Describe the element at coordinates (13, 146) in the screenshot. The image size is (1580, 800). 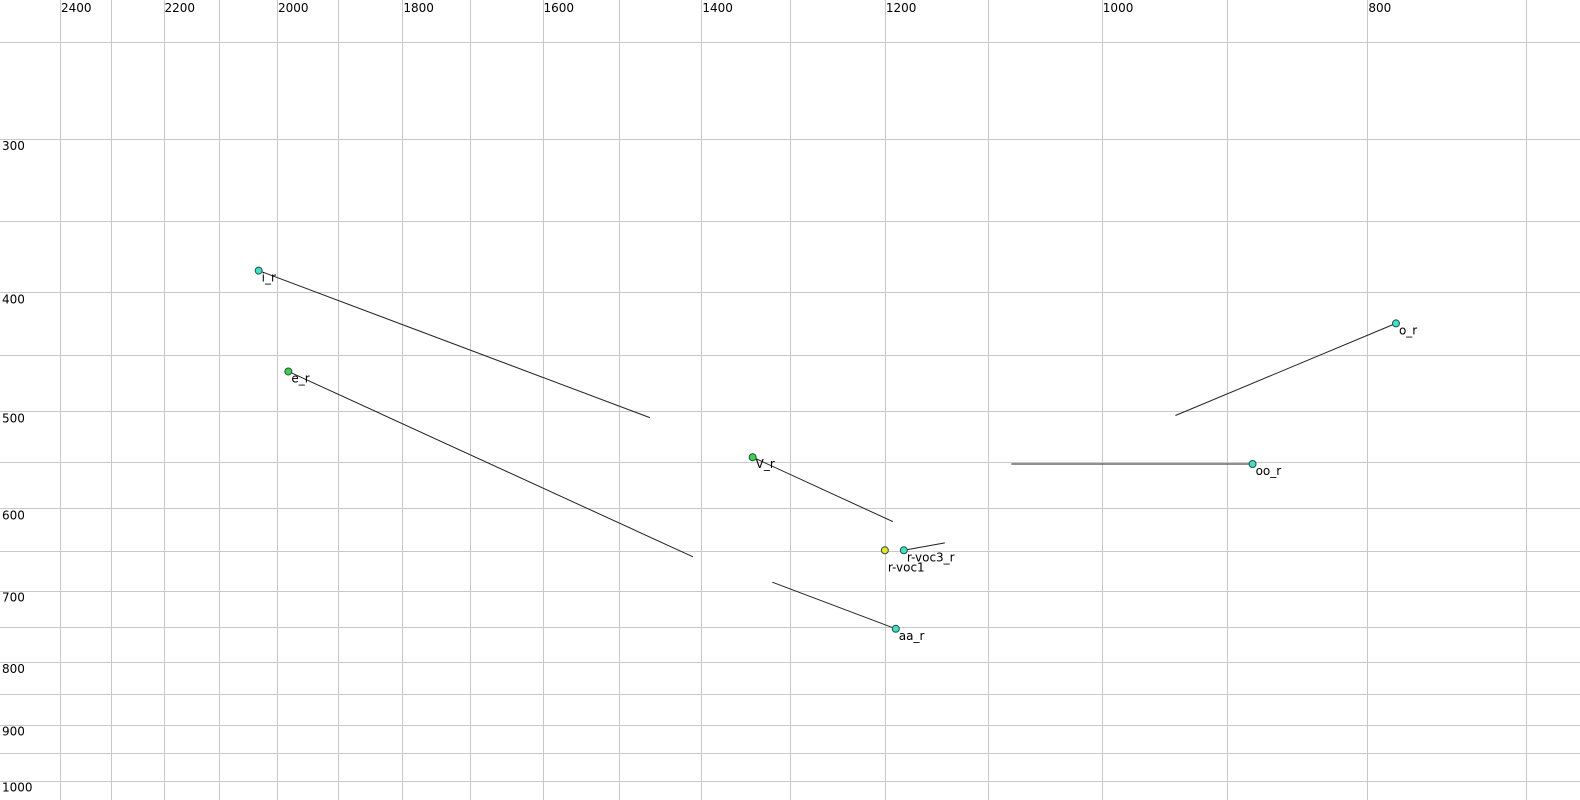
I see `y-tick-label: 300` at that location.